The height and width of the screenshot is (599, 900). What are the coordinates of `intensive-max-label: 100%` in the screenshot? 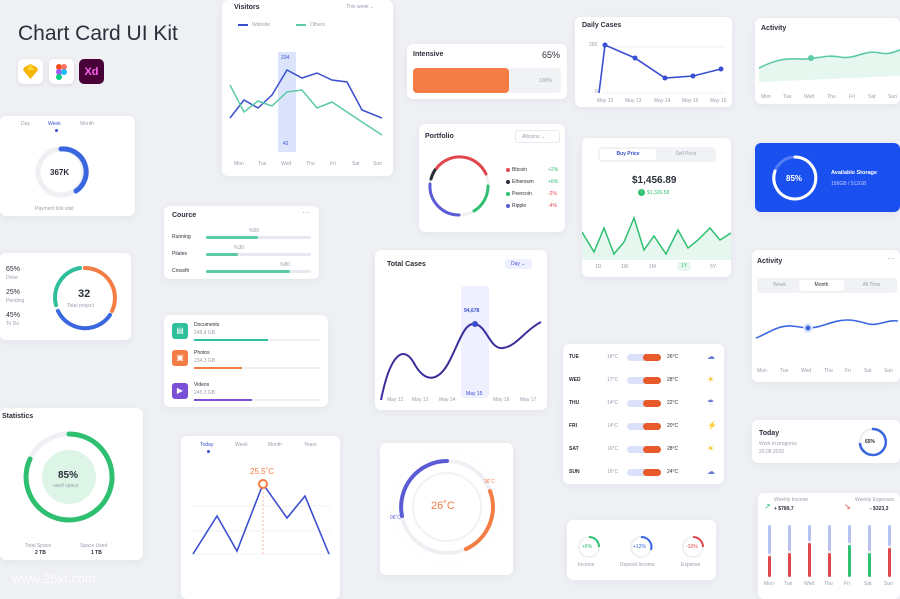 It's located at (545, 81).